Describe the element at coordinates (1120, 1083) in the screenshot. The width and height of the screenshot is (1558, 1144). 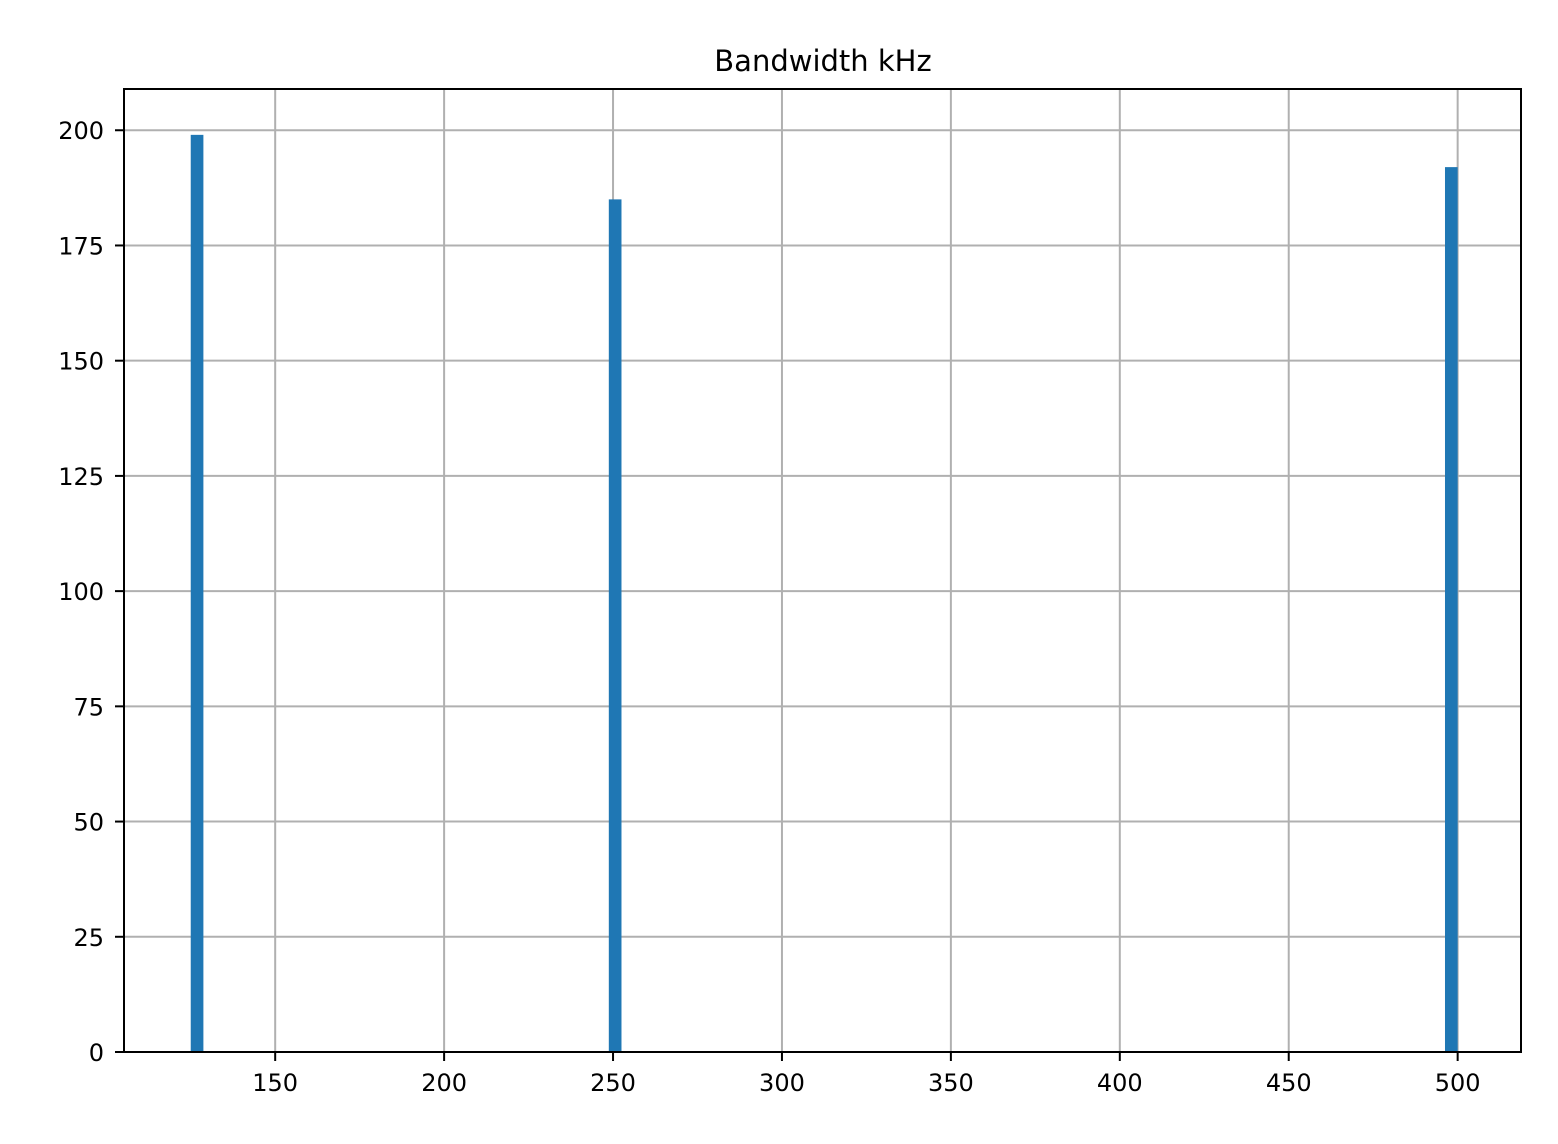
I see `x-tick-label-5: 400` at that location.